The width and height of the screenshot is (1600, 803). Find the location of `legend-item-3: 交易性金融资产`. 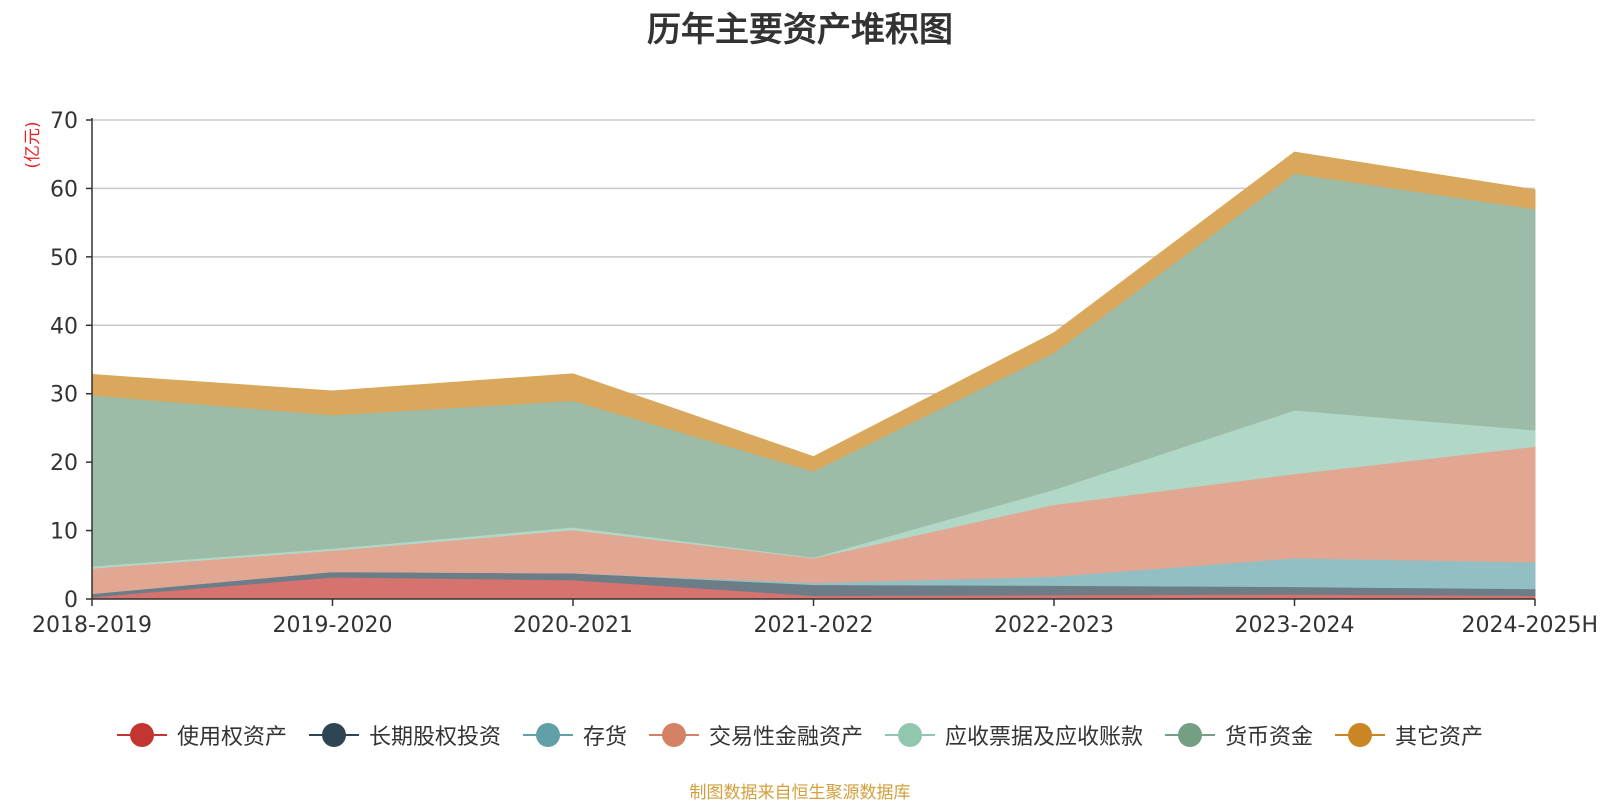

legend-item-3: 交易性金融资产 is located at coordinates (755, 735).